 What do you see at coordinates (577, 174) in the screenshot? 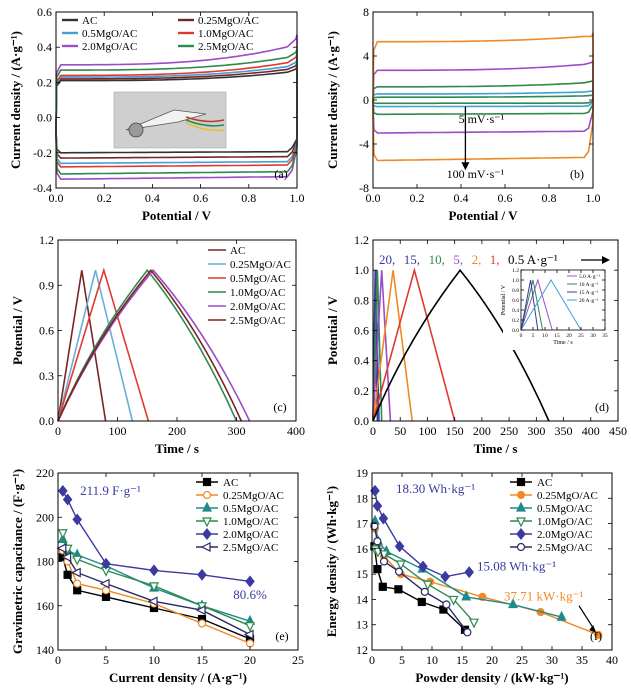
I see `panel-label: (b)` at bounding box center [577, 174].